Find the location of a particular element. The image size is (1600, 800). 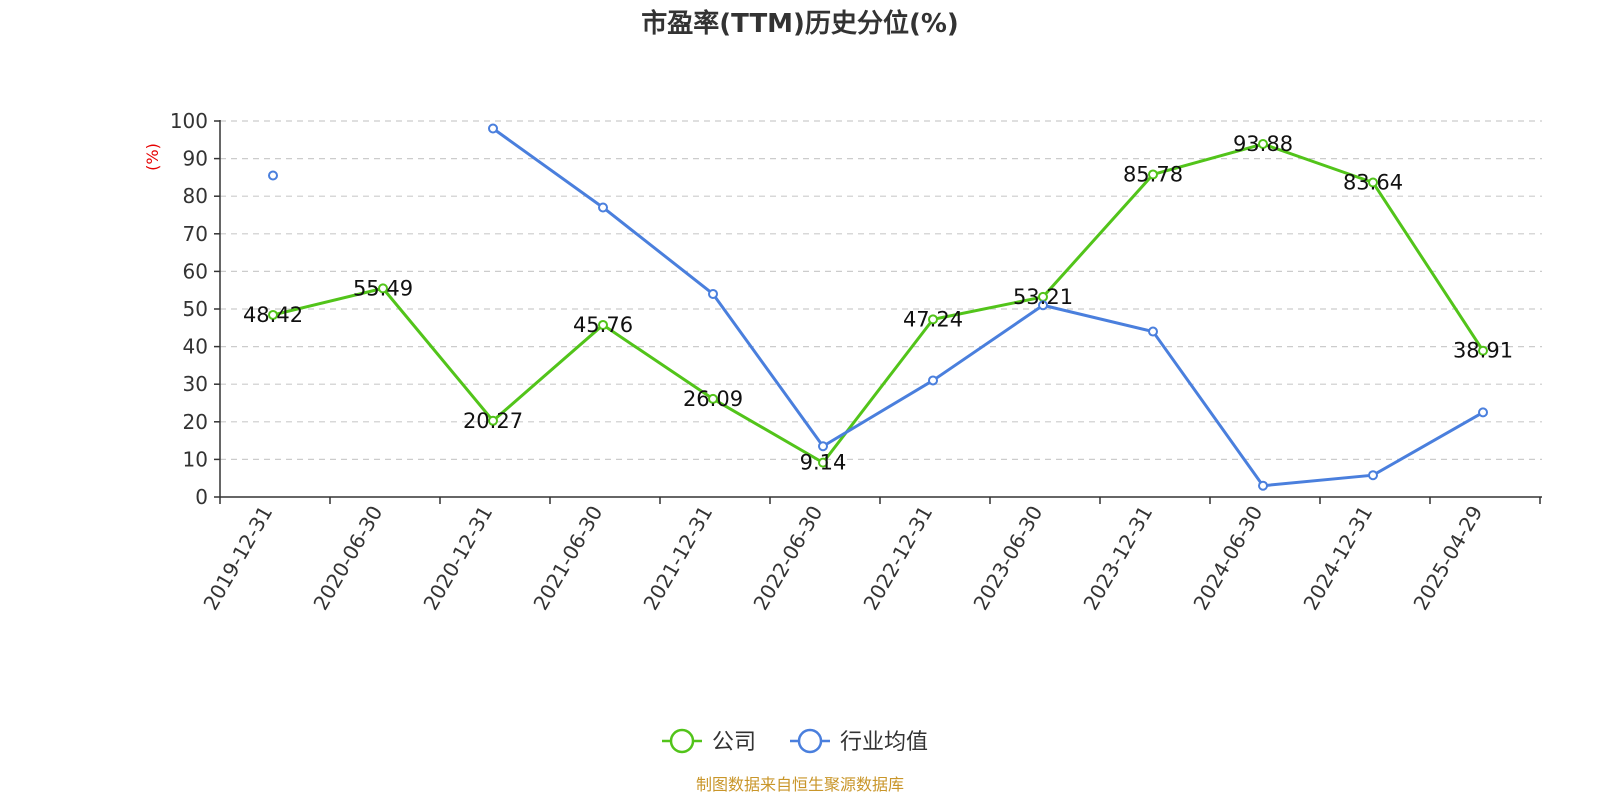

y-tick-label: 10 is located at coordinates (195, 459).